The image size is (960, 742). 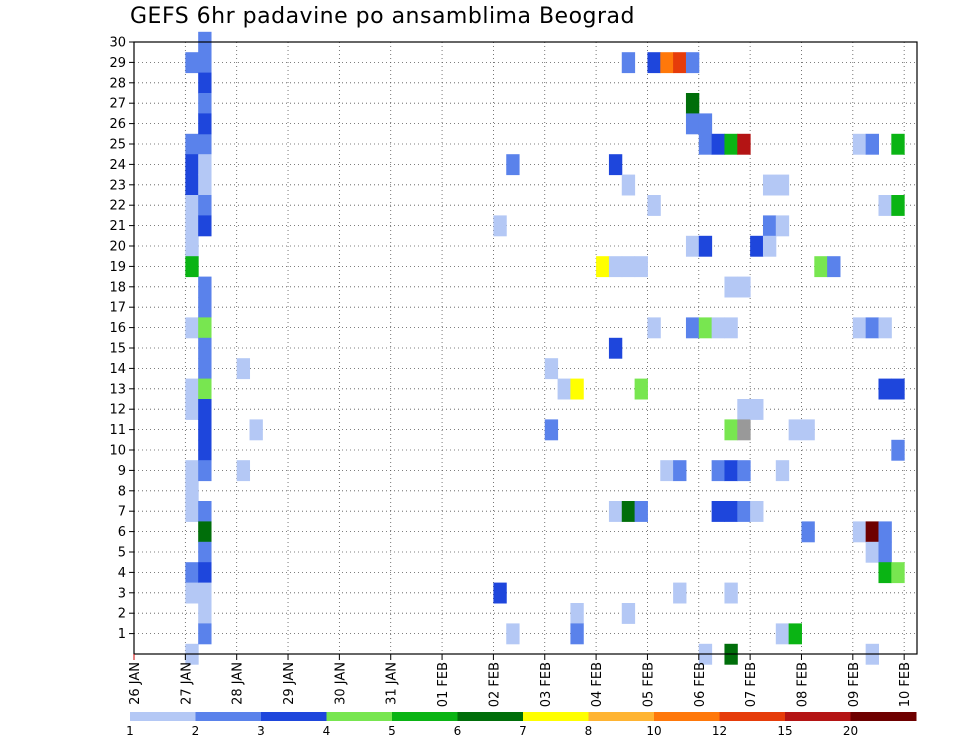 I want to click on y-tick-label: 16, so click(x=117, y=328).